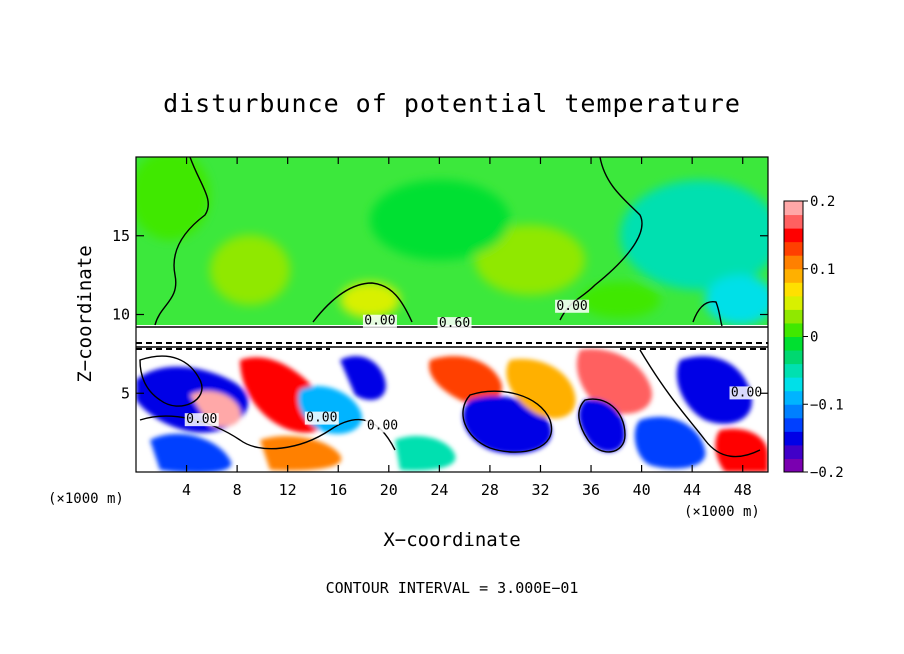 The image size is (904, 654). What do you see at coordinates (288, 490) in the screenshot?
I see `x-tick-label: 12` at bounding box center [288, 490].